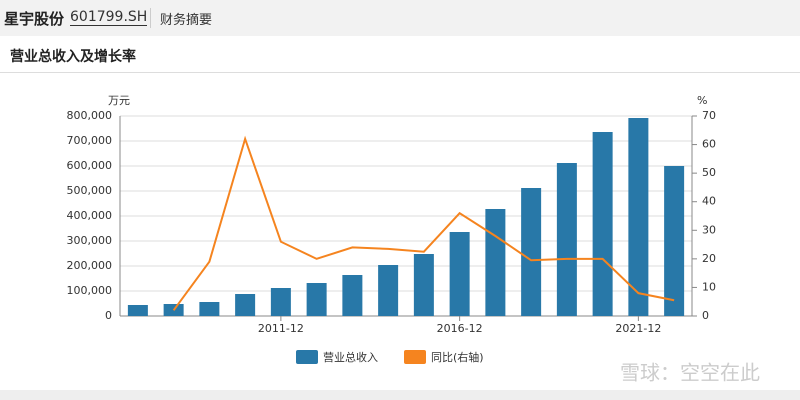  Describe the element at coordinates (400, 54) in the screenshot. I see `section-header: 营业总收入及增长率` at that location.